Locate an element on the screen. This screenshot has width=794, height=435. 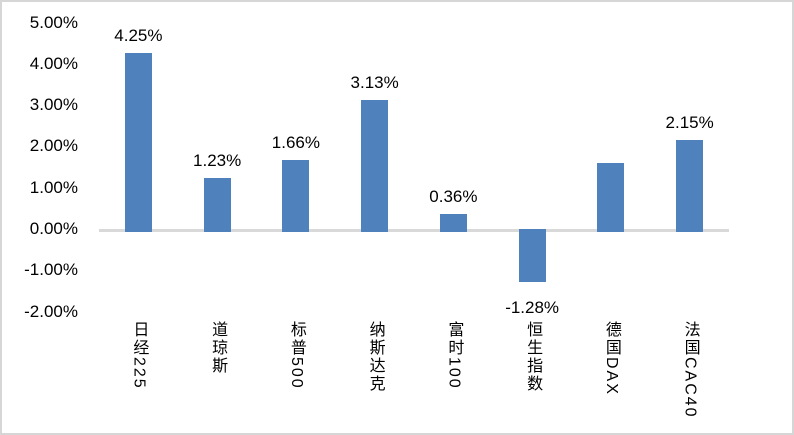
y-axis-tick-label: 3.00% is located at coordinates (53, 105).